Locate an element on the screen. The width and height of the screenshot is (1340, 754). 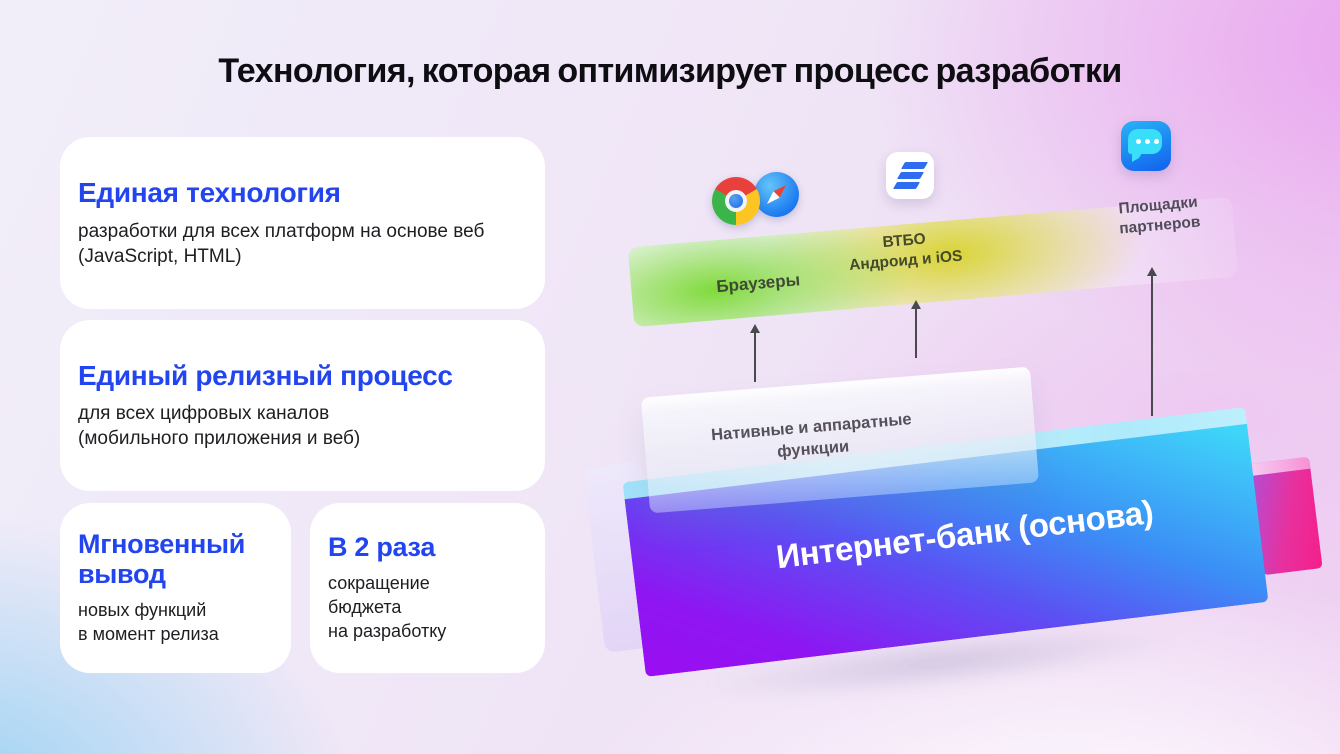
browser-icons-group is located at coordinates (758, 199).